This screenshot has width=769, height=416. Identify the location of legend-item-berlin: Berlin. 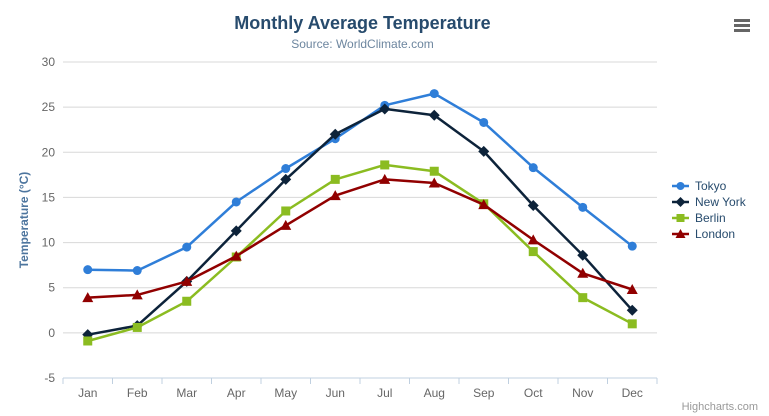
(709, 218).